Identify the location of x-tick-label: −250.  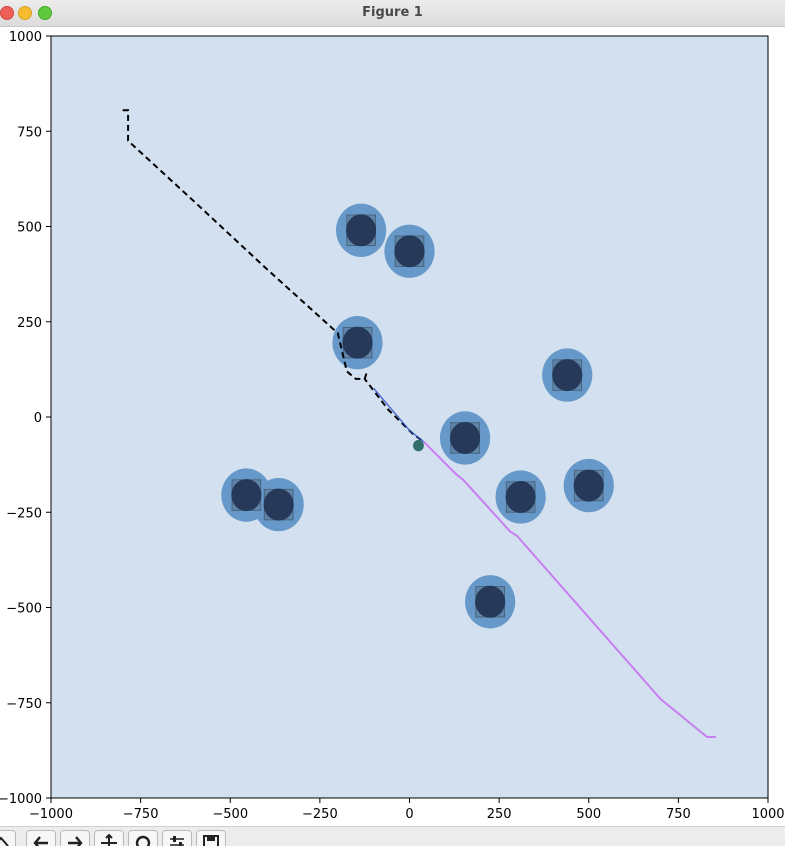
(320, 814).